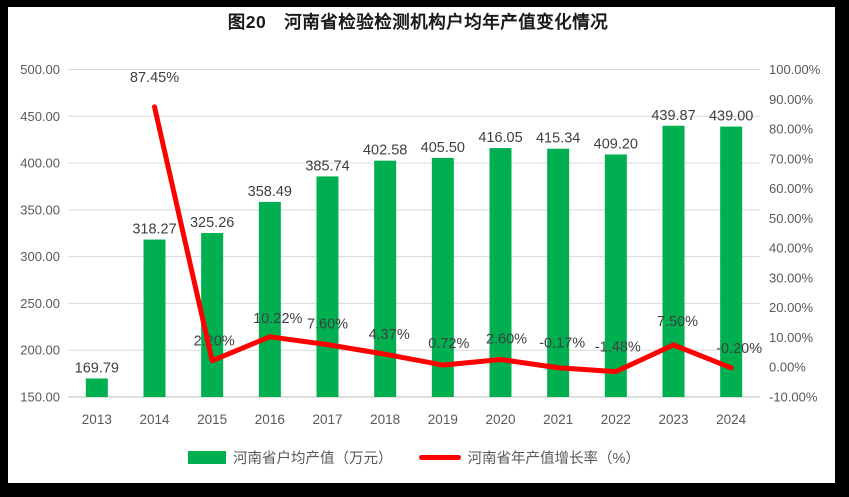  Describe the element at coordinates (795, 69) in the screenshot. I see `right-axis-tick-label: 100.00%` at that location.